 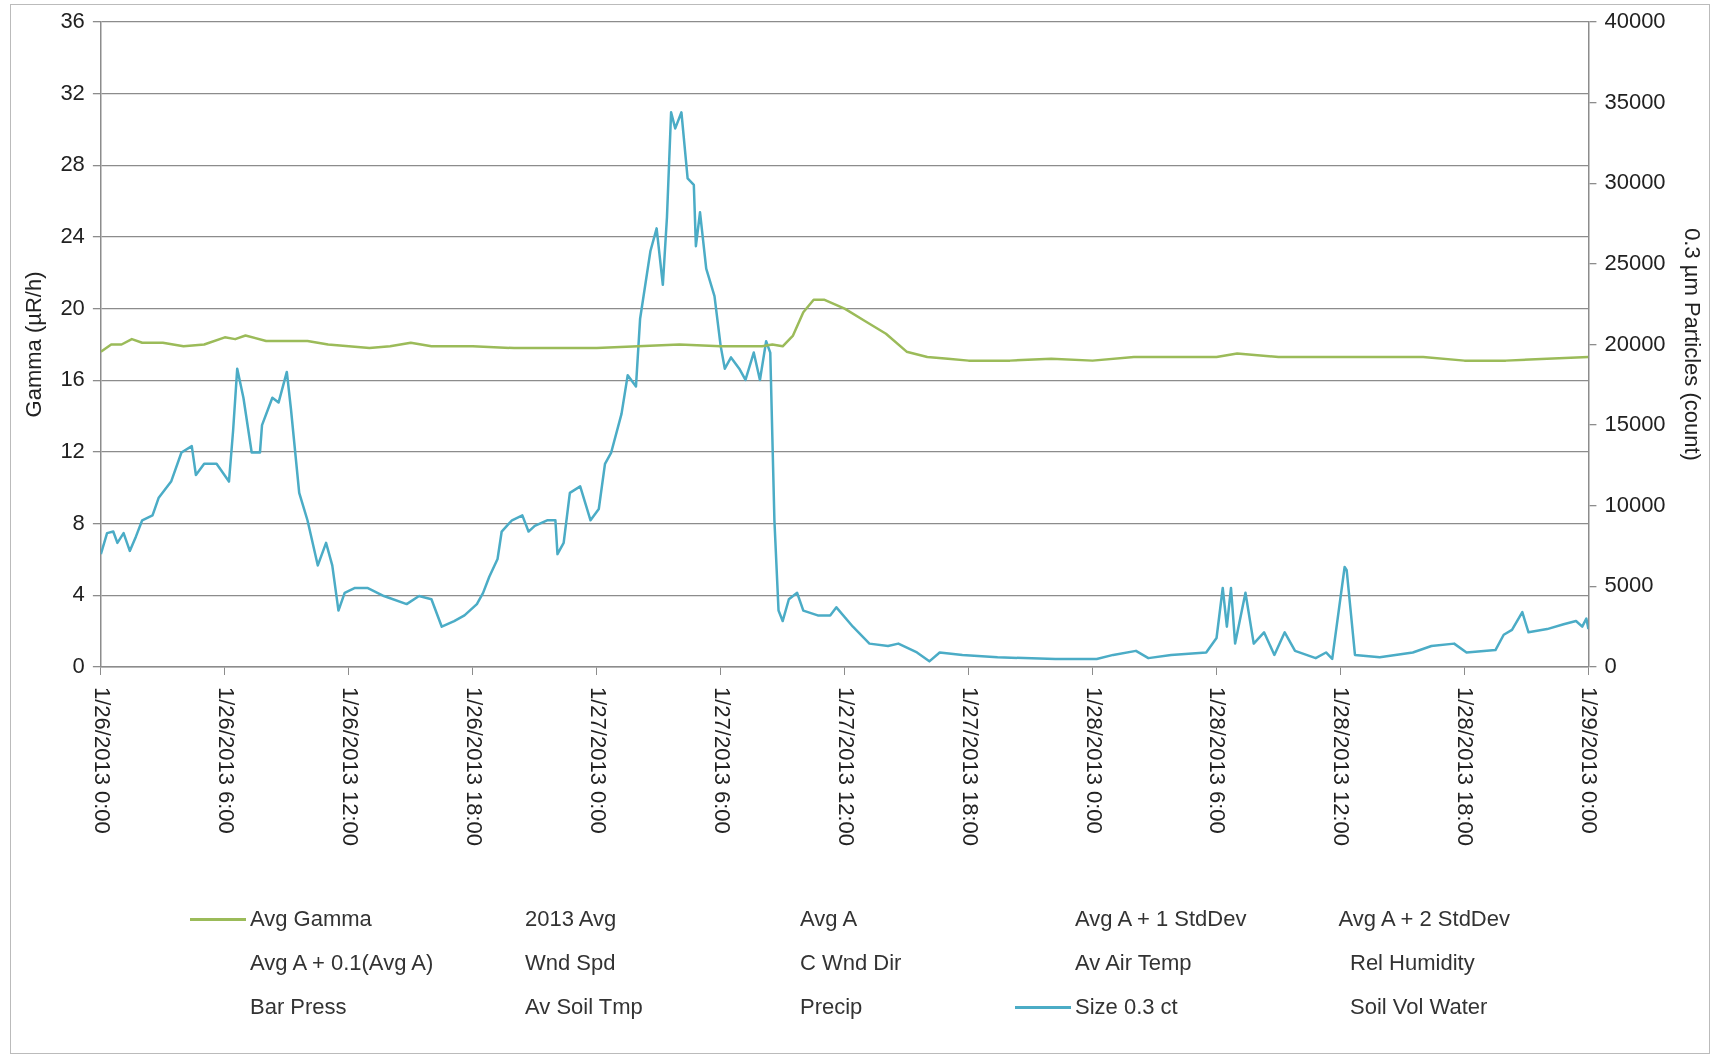 I want to click on y-tick-label: 16, so click(x=72, y=379).